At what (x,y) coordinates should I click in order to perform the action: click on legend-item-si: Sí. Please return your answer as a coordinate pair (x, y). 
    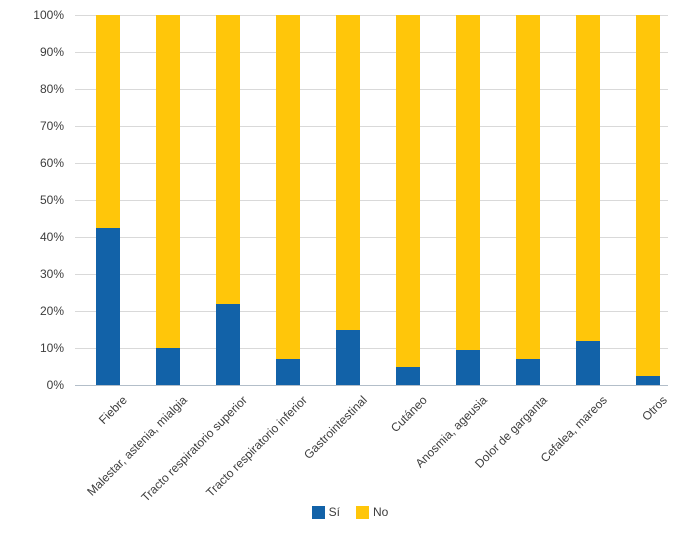
    Looking at the image, I should click on (325, 512).